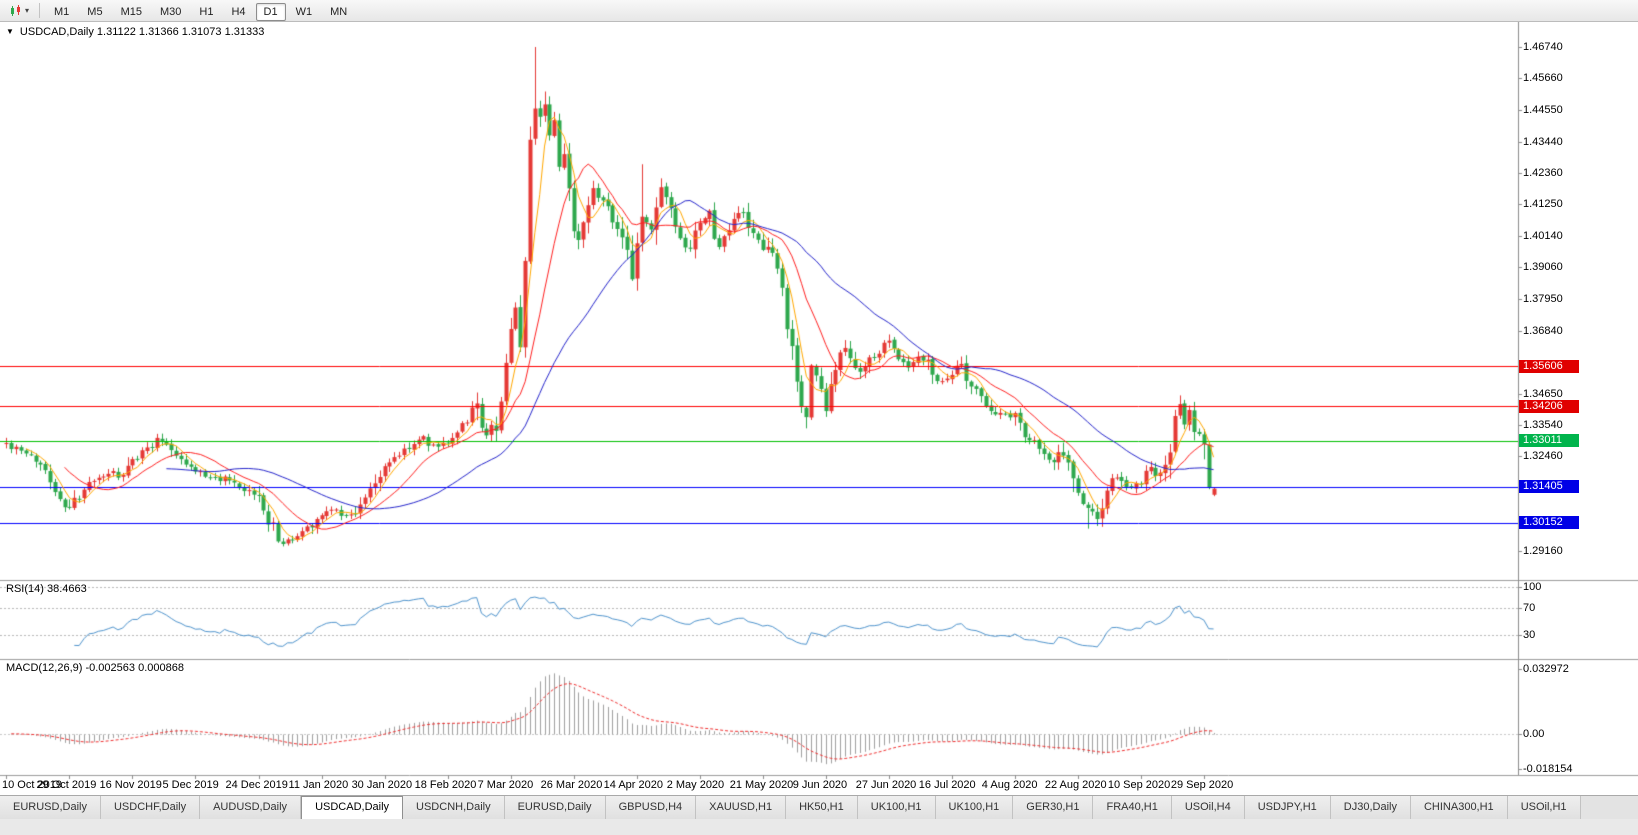  Describe the element at coordinates (1529, 635) in the screenshot. I see `rsi-axis-tick: 30` at that location.